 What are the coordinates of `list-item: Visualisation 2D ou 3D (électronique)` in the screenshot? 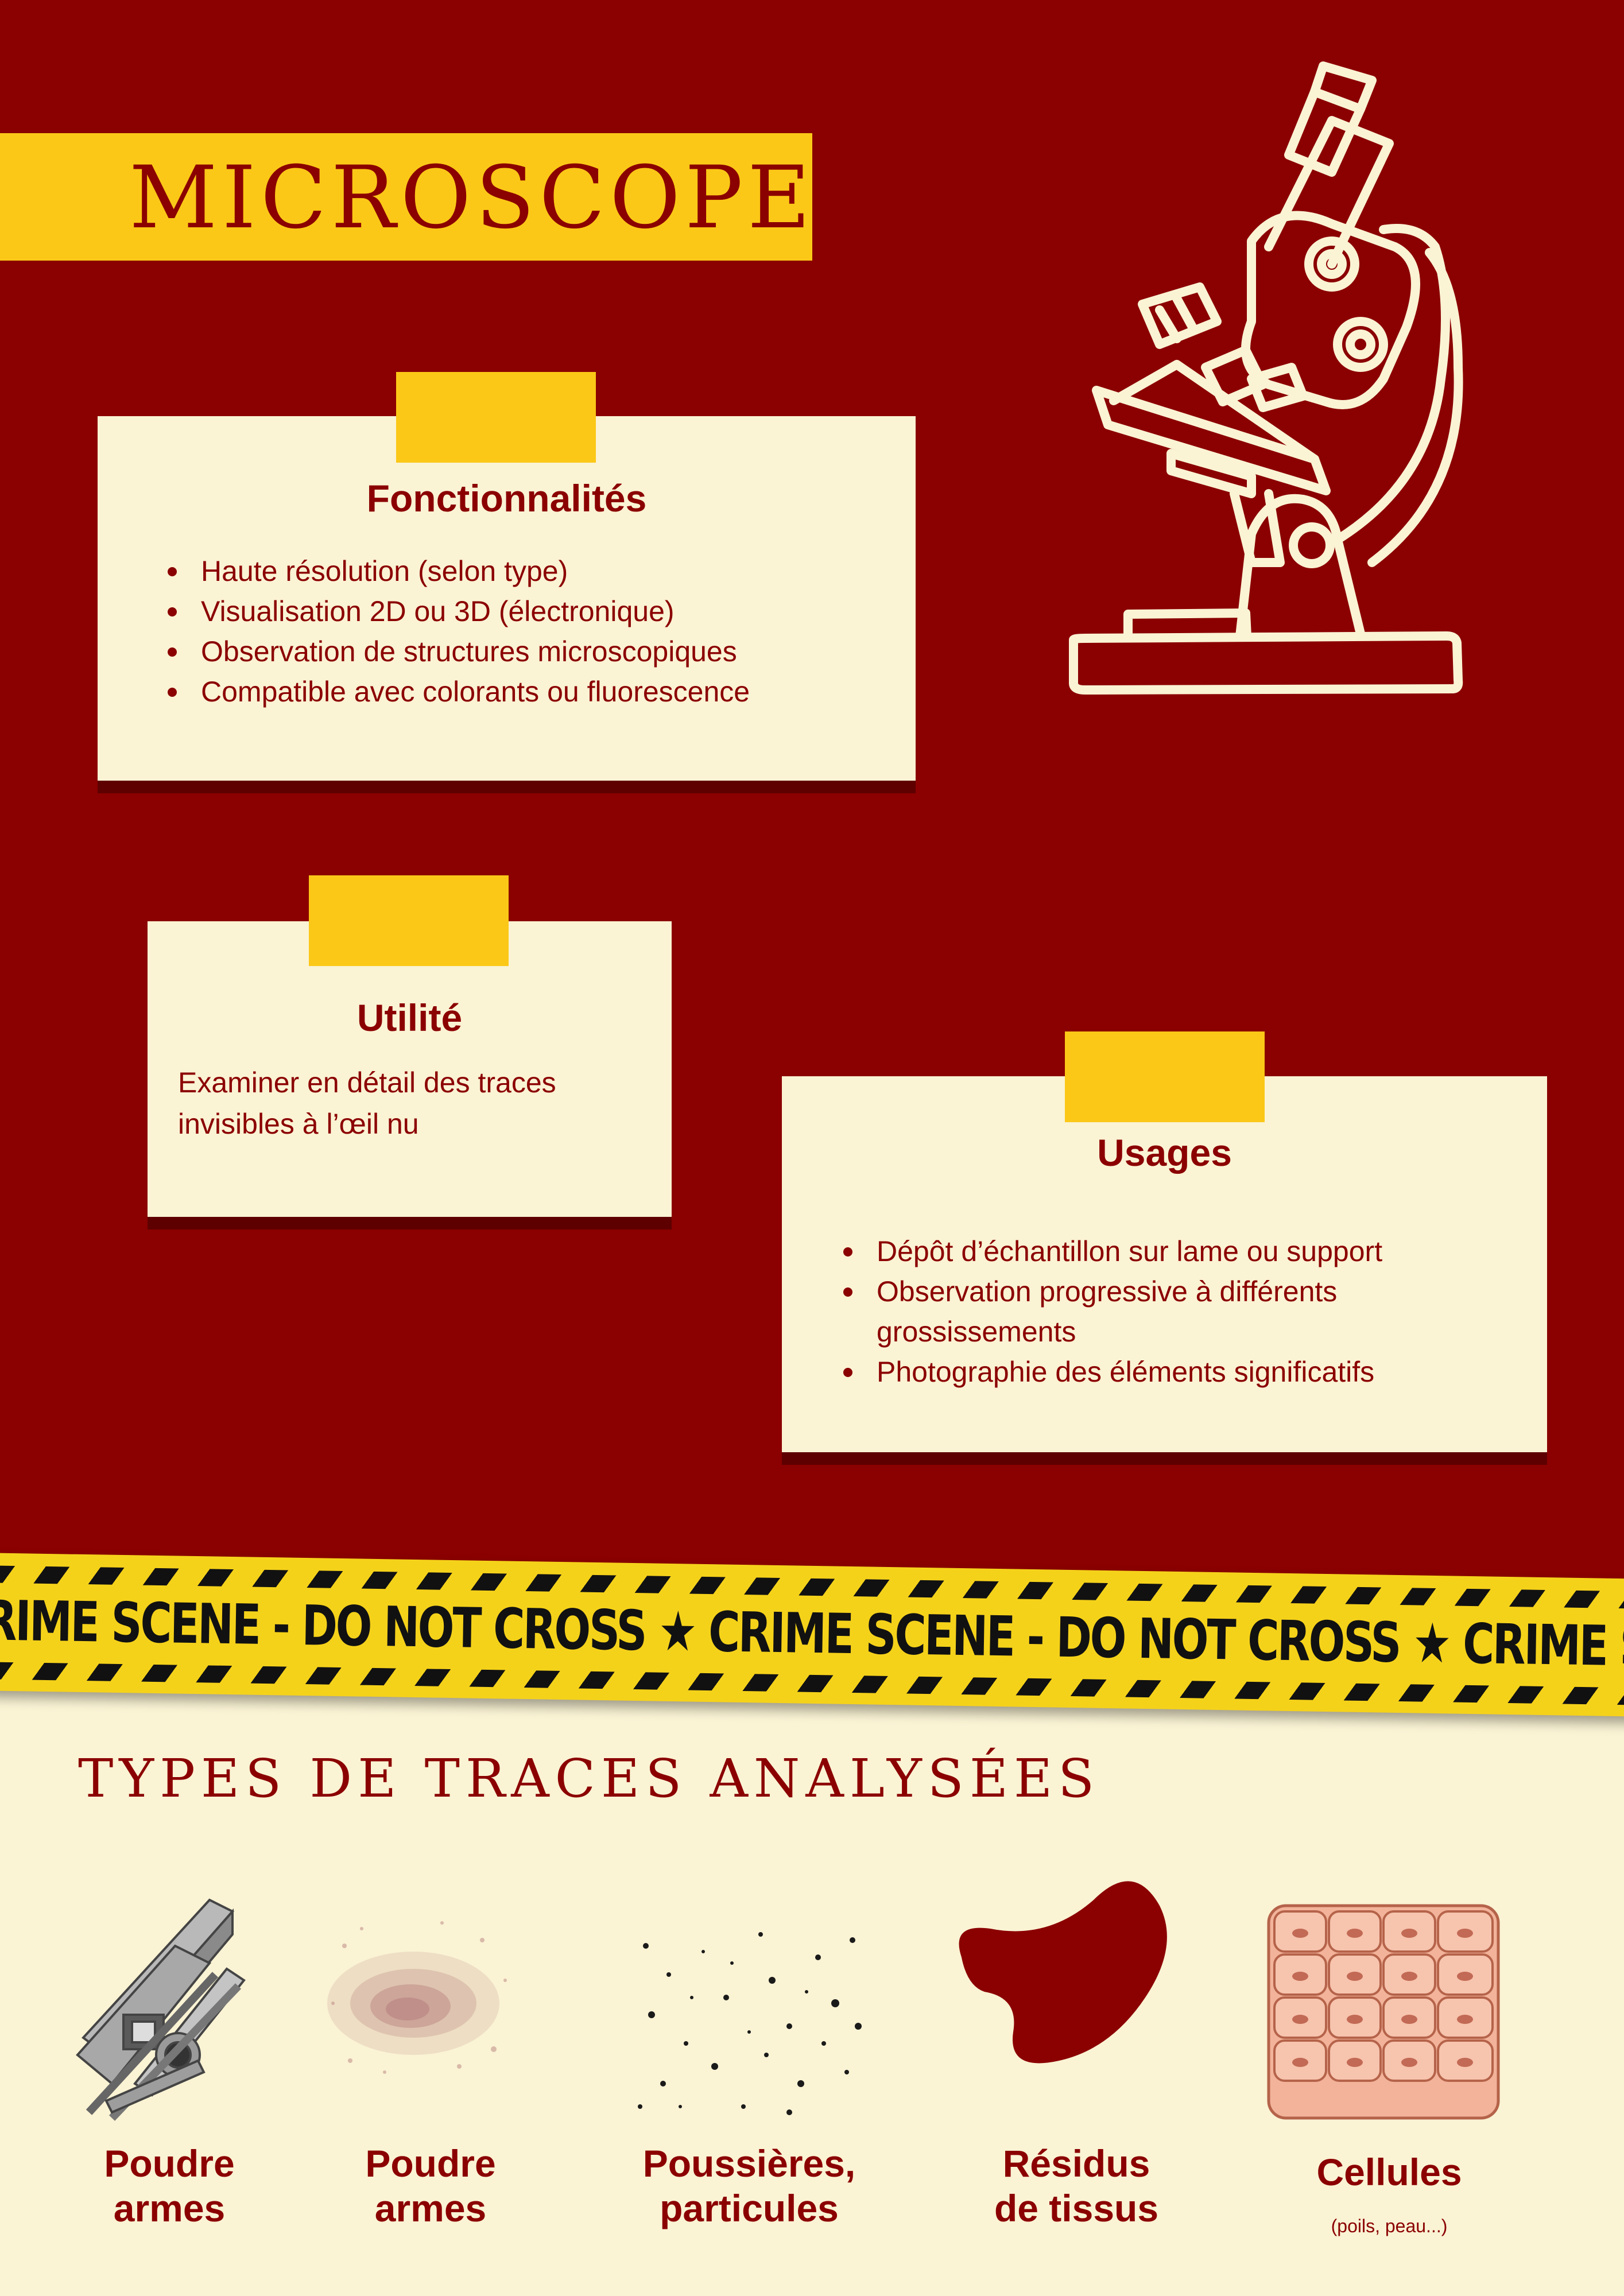 It's located at (455, 611).